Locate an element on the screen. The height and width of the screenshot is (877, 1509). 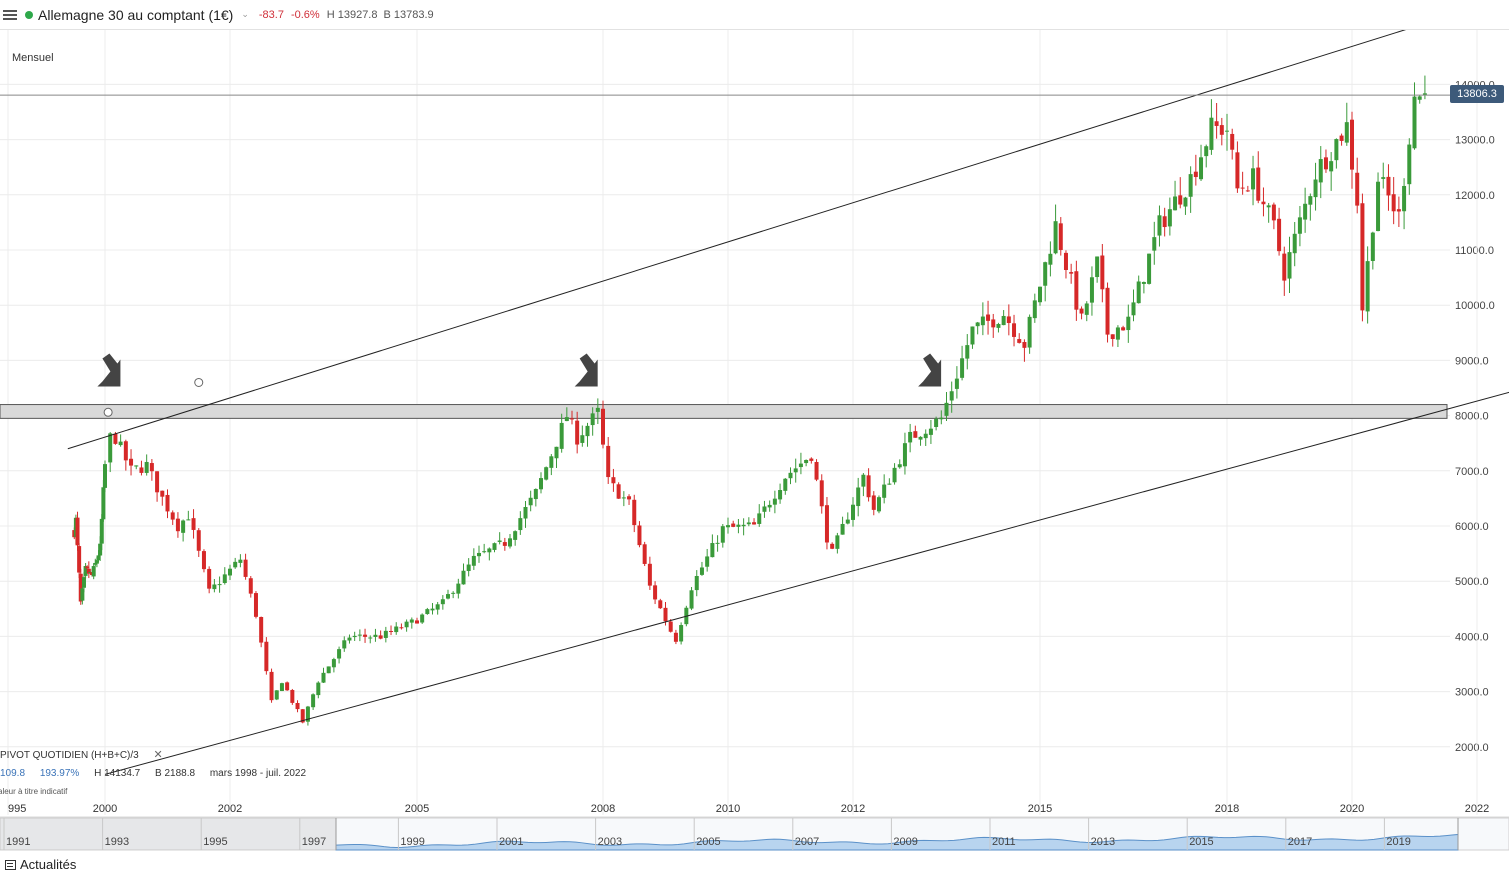
close-icon: ✕ is located at coordinates (158, 755).